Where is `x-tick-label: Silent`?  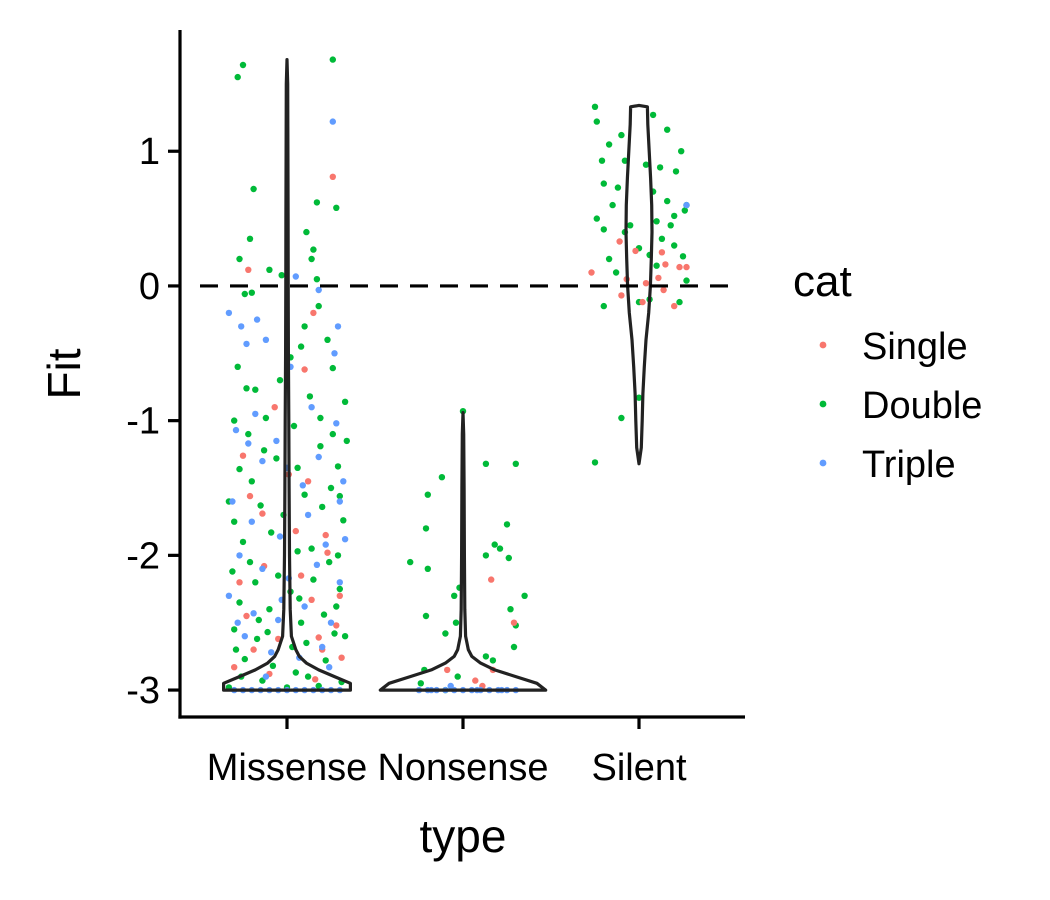
x-tick-label: Silent is located at coordinates (638, 768).